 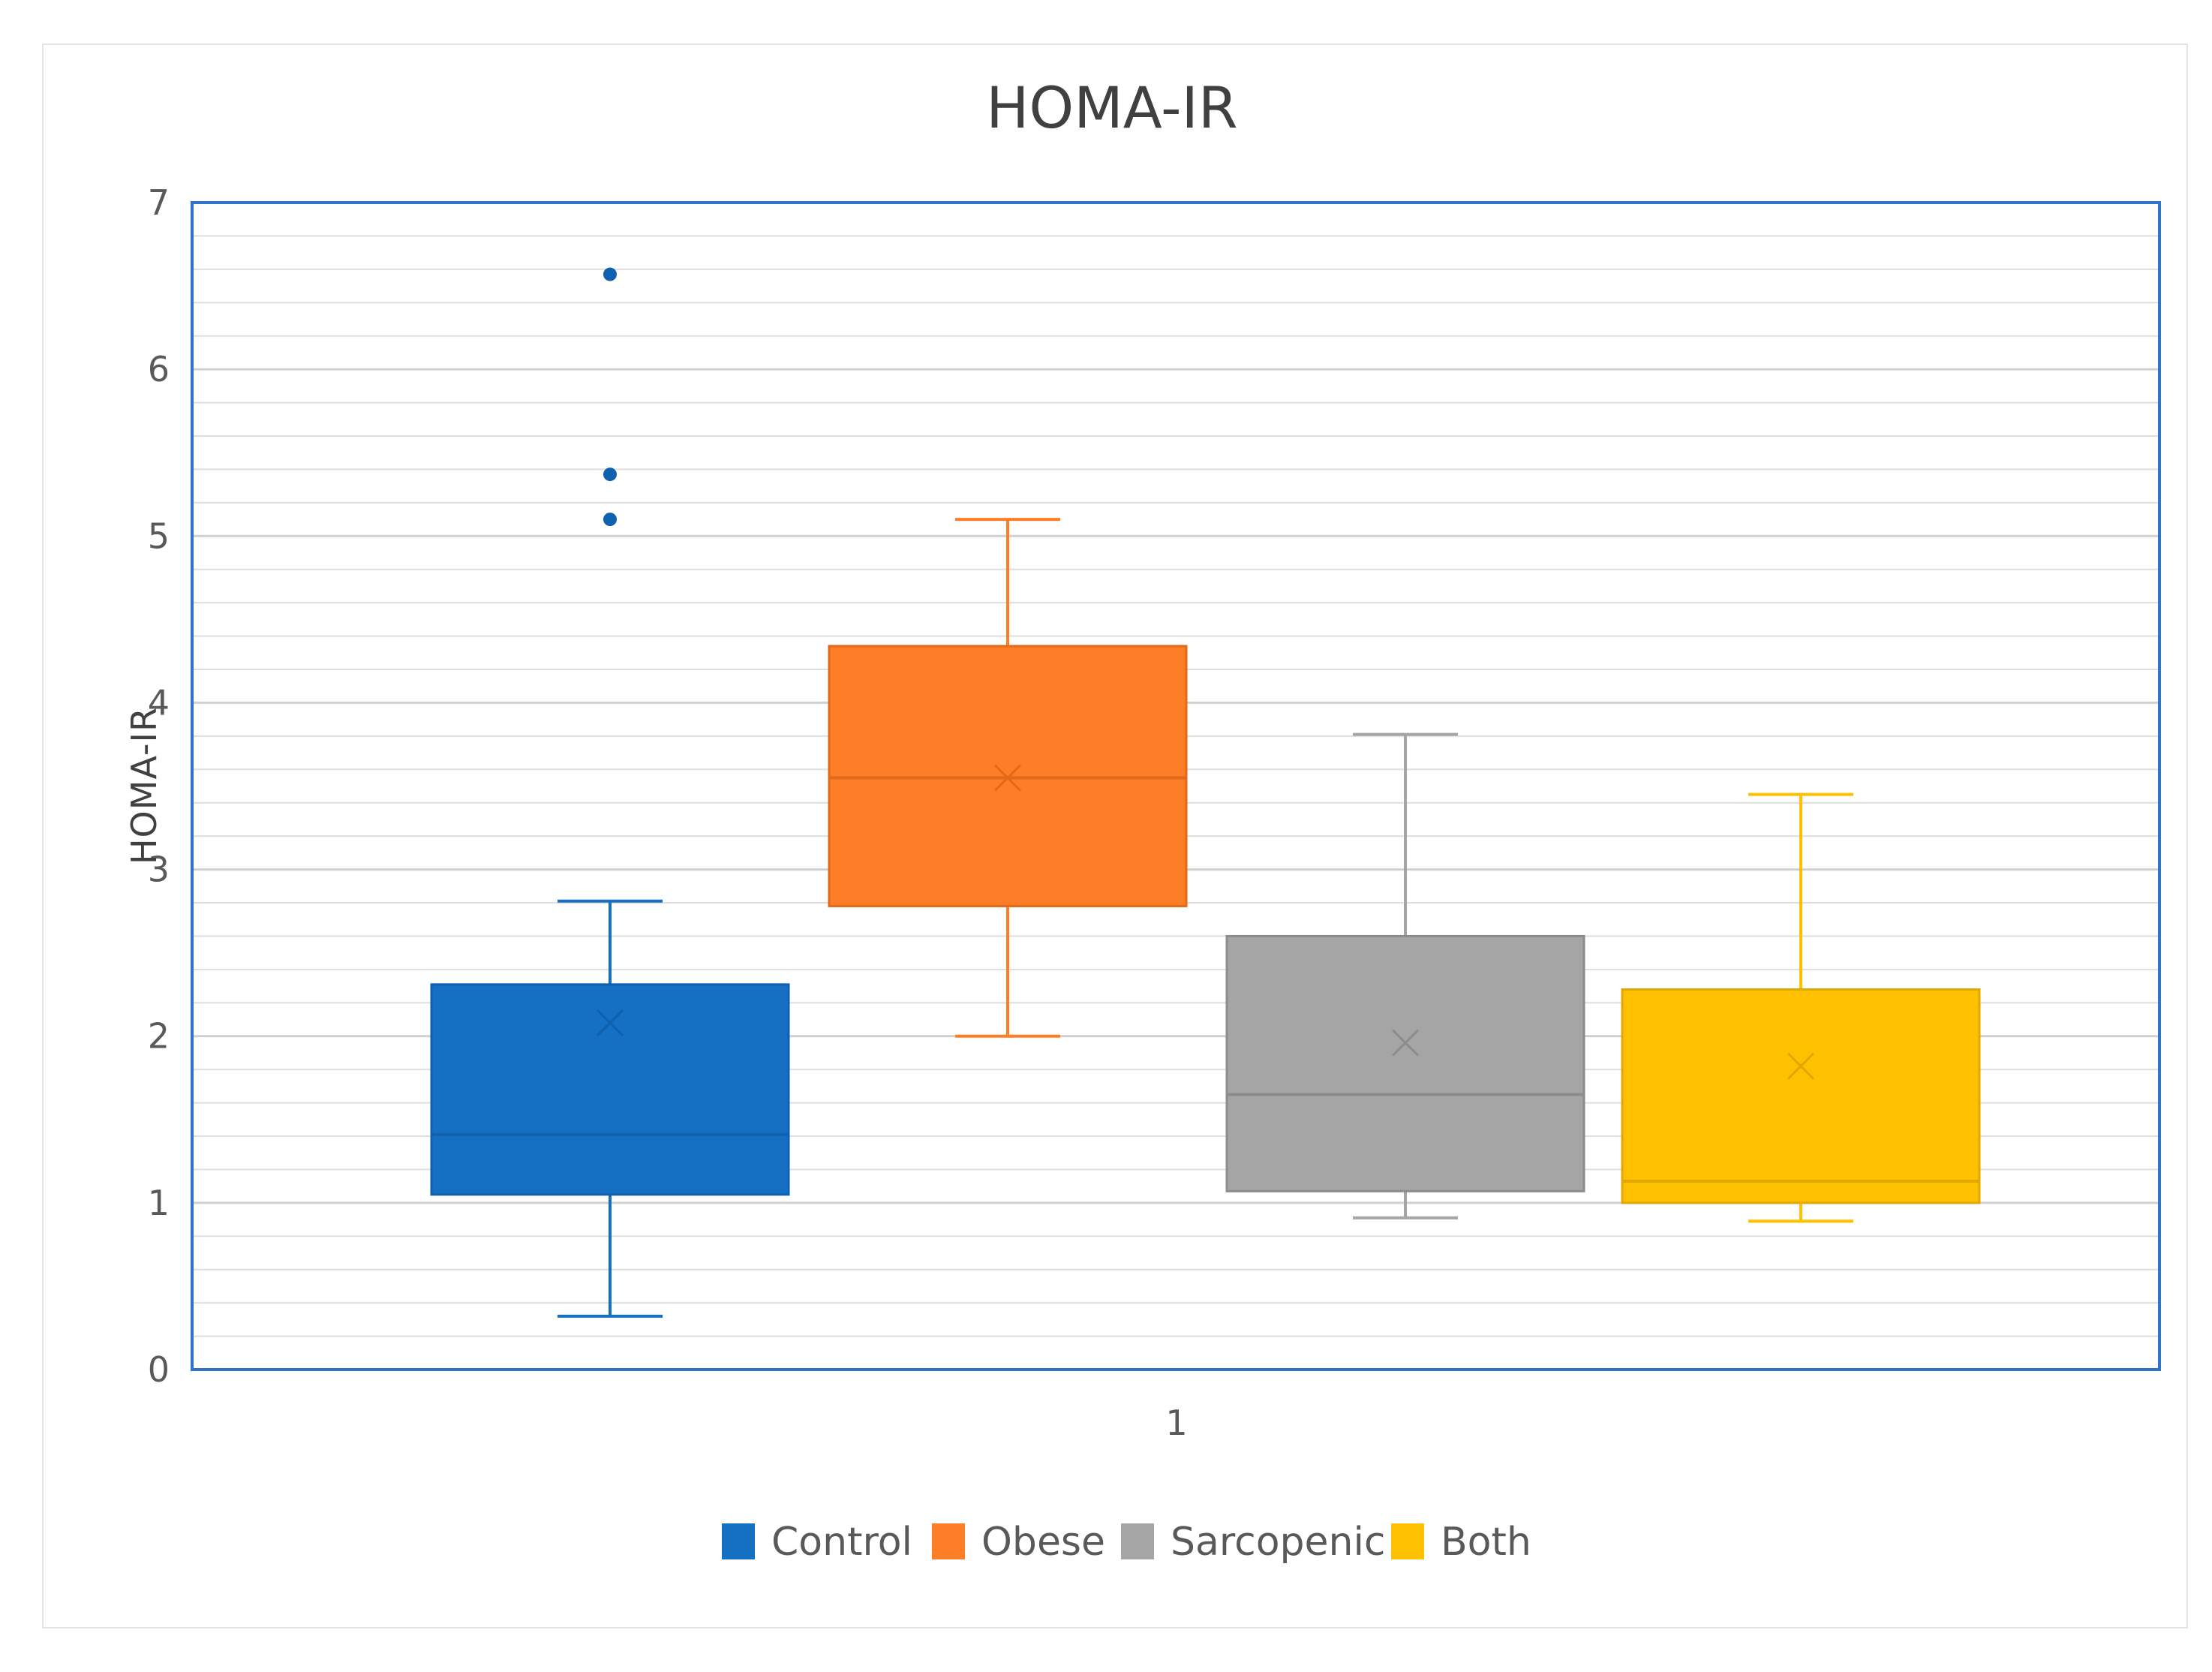 I want to click on y-tick-label: 5, so click(x=159, y=536).